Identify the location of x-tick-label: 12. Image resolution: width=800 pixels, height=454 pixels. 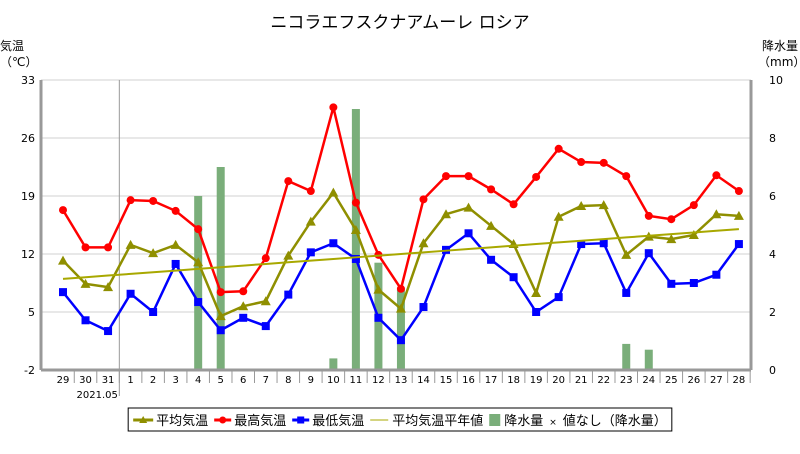
(378, 380).